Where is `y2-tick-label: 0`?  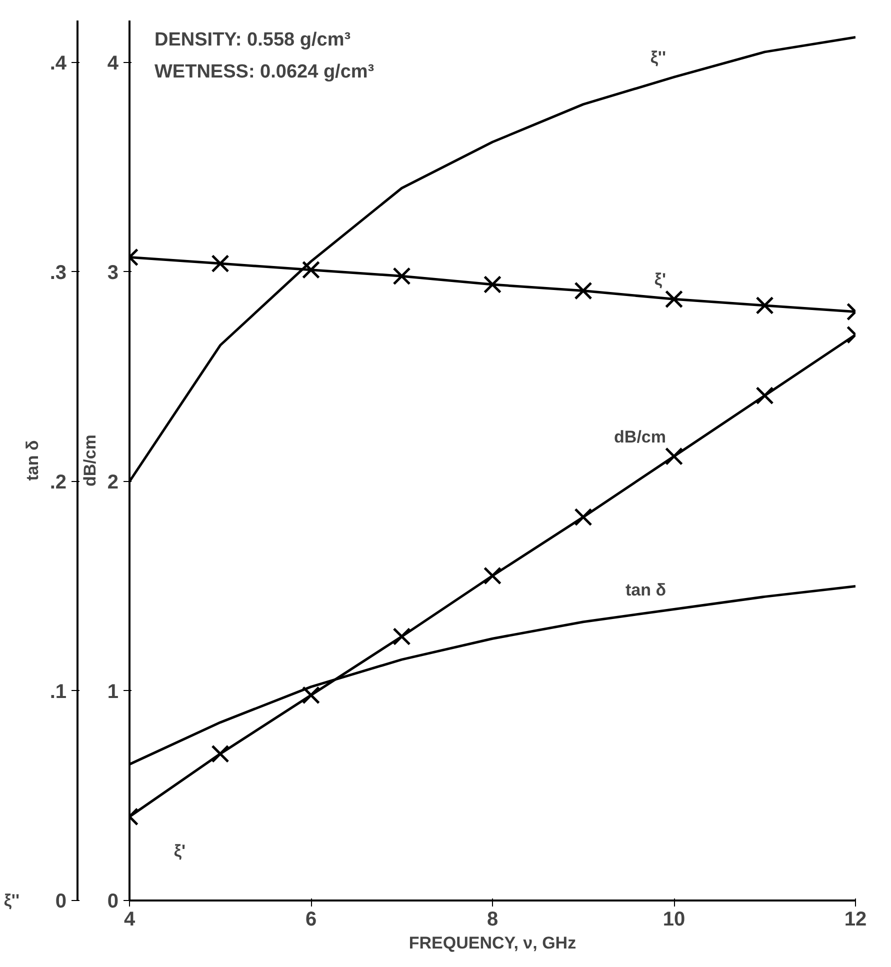
y2-tick-label: 0 is located at coordinates (60, 901).